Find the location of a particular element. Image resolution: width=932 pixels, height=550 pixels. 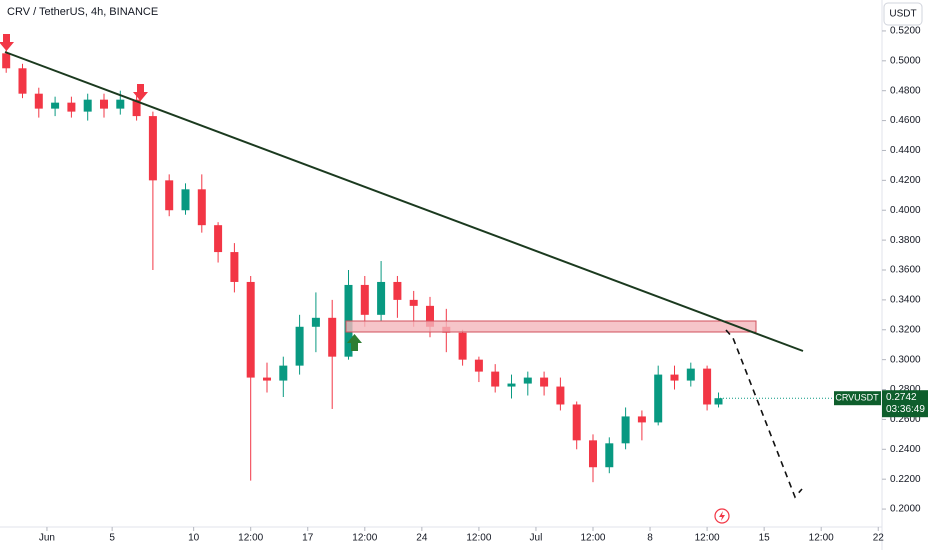

x-tick-label: 8 is located at coordinates (650, 538).